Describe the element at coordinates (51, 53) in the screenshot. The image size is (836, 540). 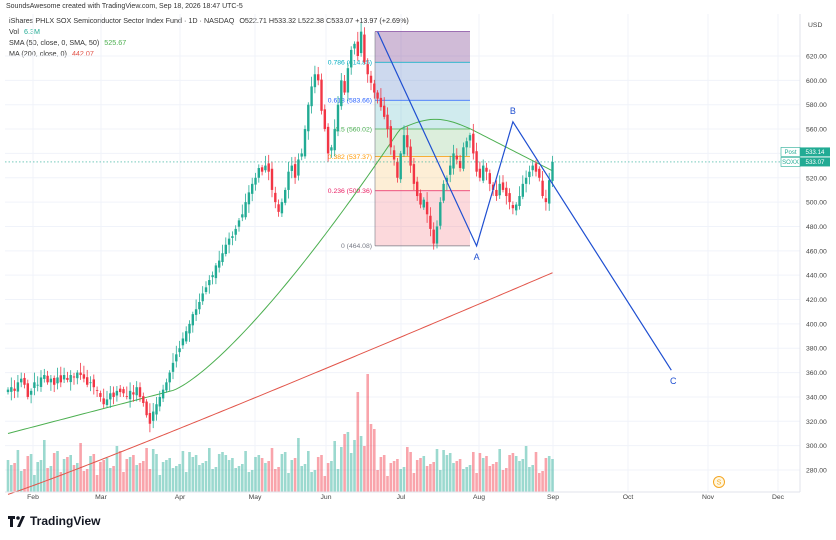
I see `ma-legend: MA (200, close, 0) 442.07` at that location.